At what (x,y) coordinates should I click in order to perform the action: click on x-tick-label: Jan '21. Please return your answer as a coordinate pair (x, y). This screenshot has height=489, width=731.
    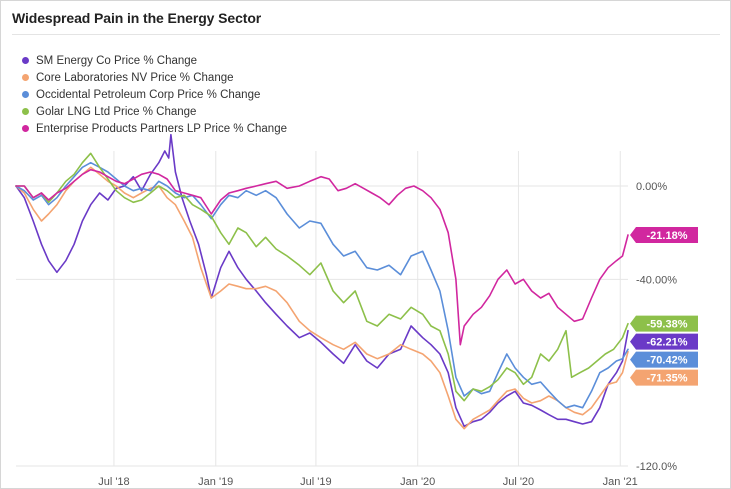
    Looking at the image, I should click on (620, 482).